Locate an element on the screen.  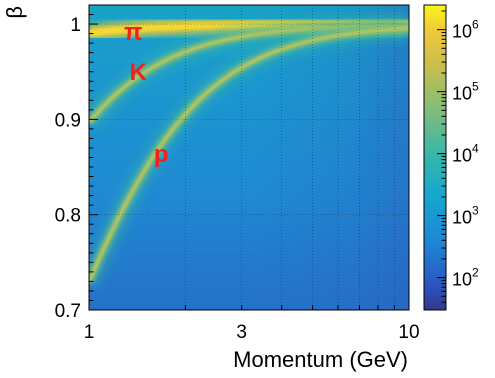
colorbar-tick-exponent: 6 is located at coordinates (475, 25).